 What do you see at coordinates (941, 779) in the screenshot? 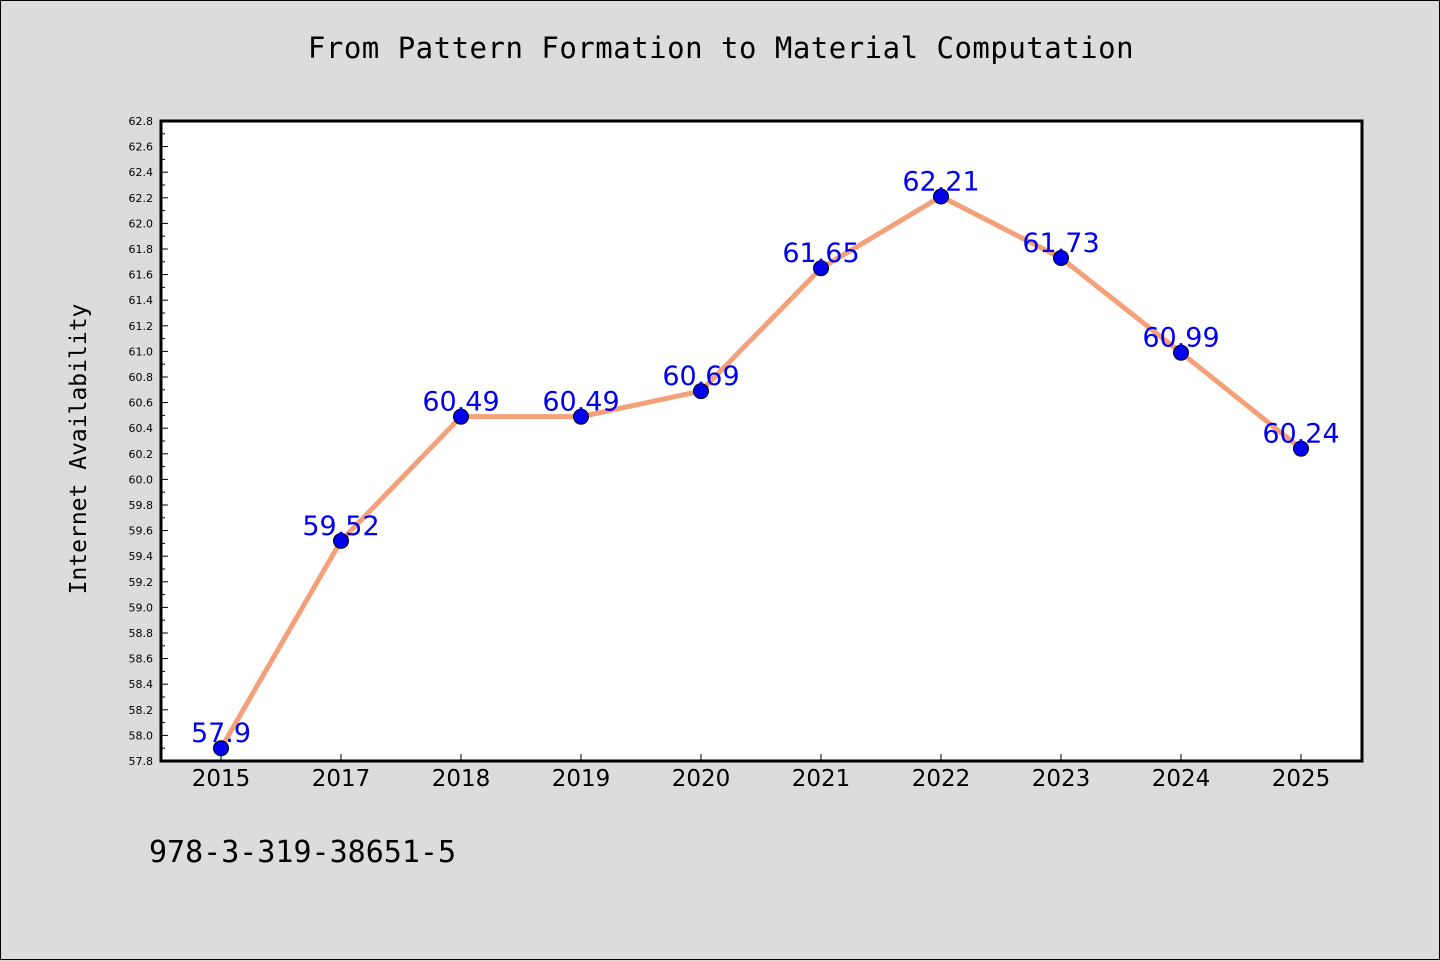
I see `x-tick-label: 2022` at bounding box center [941, 779].